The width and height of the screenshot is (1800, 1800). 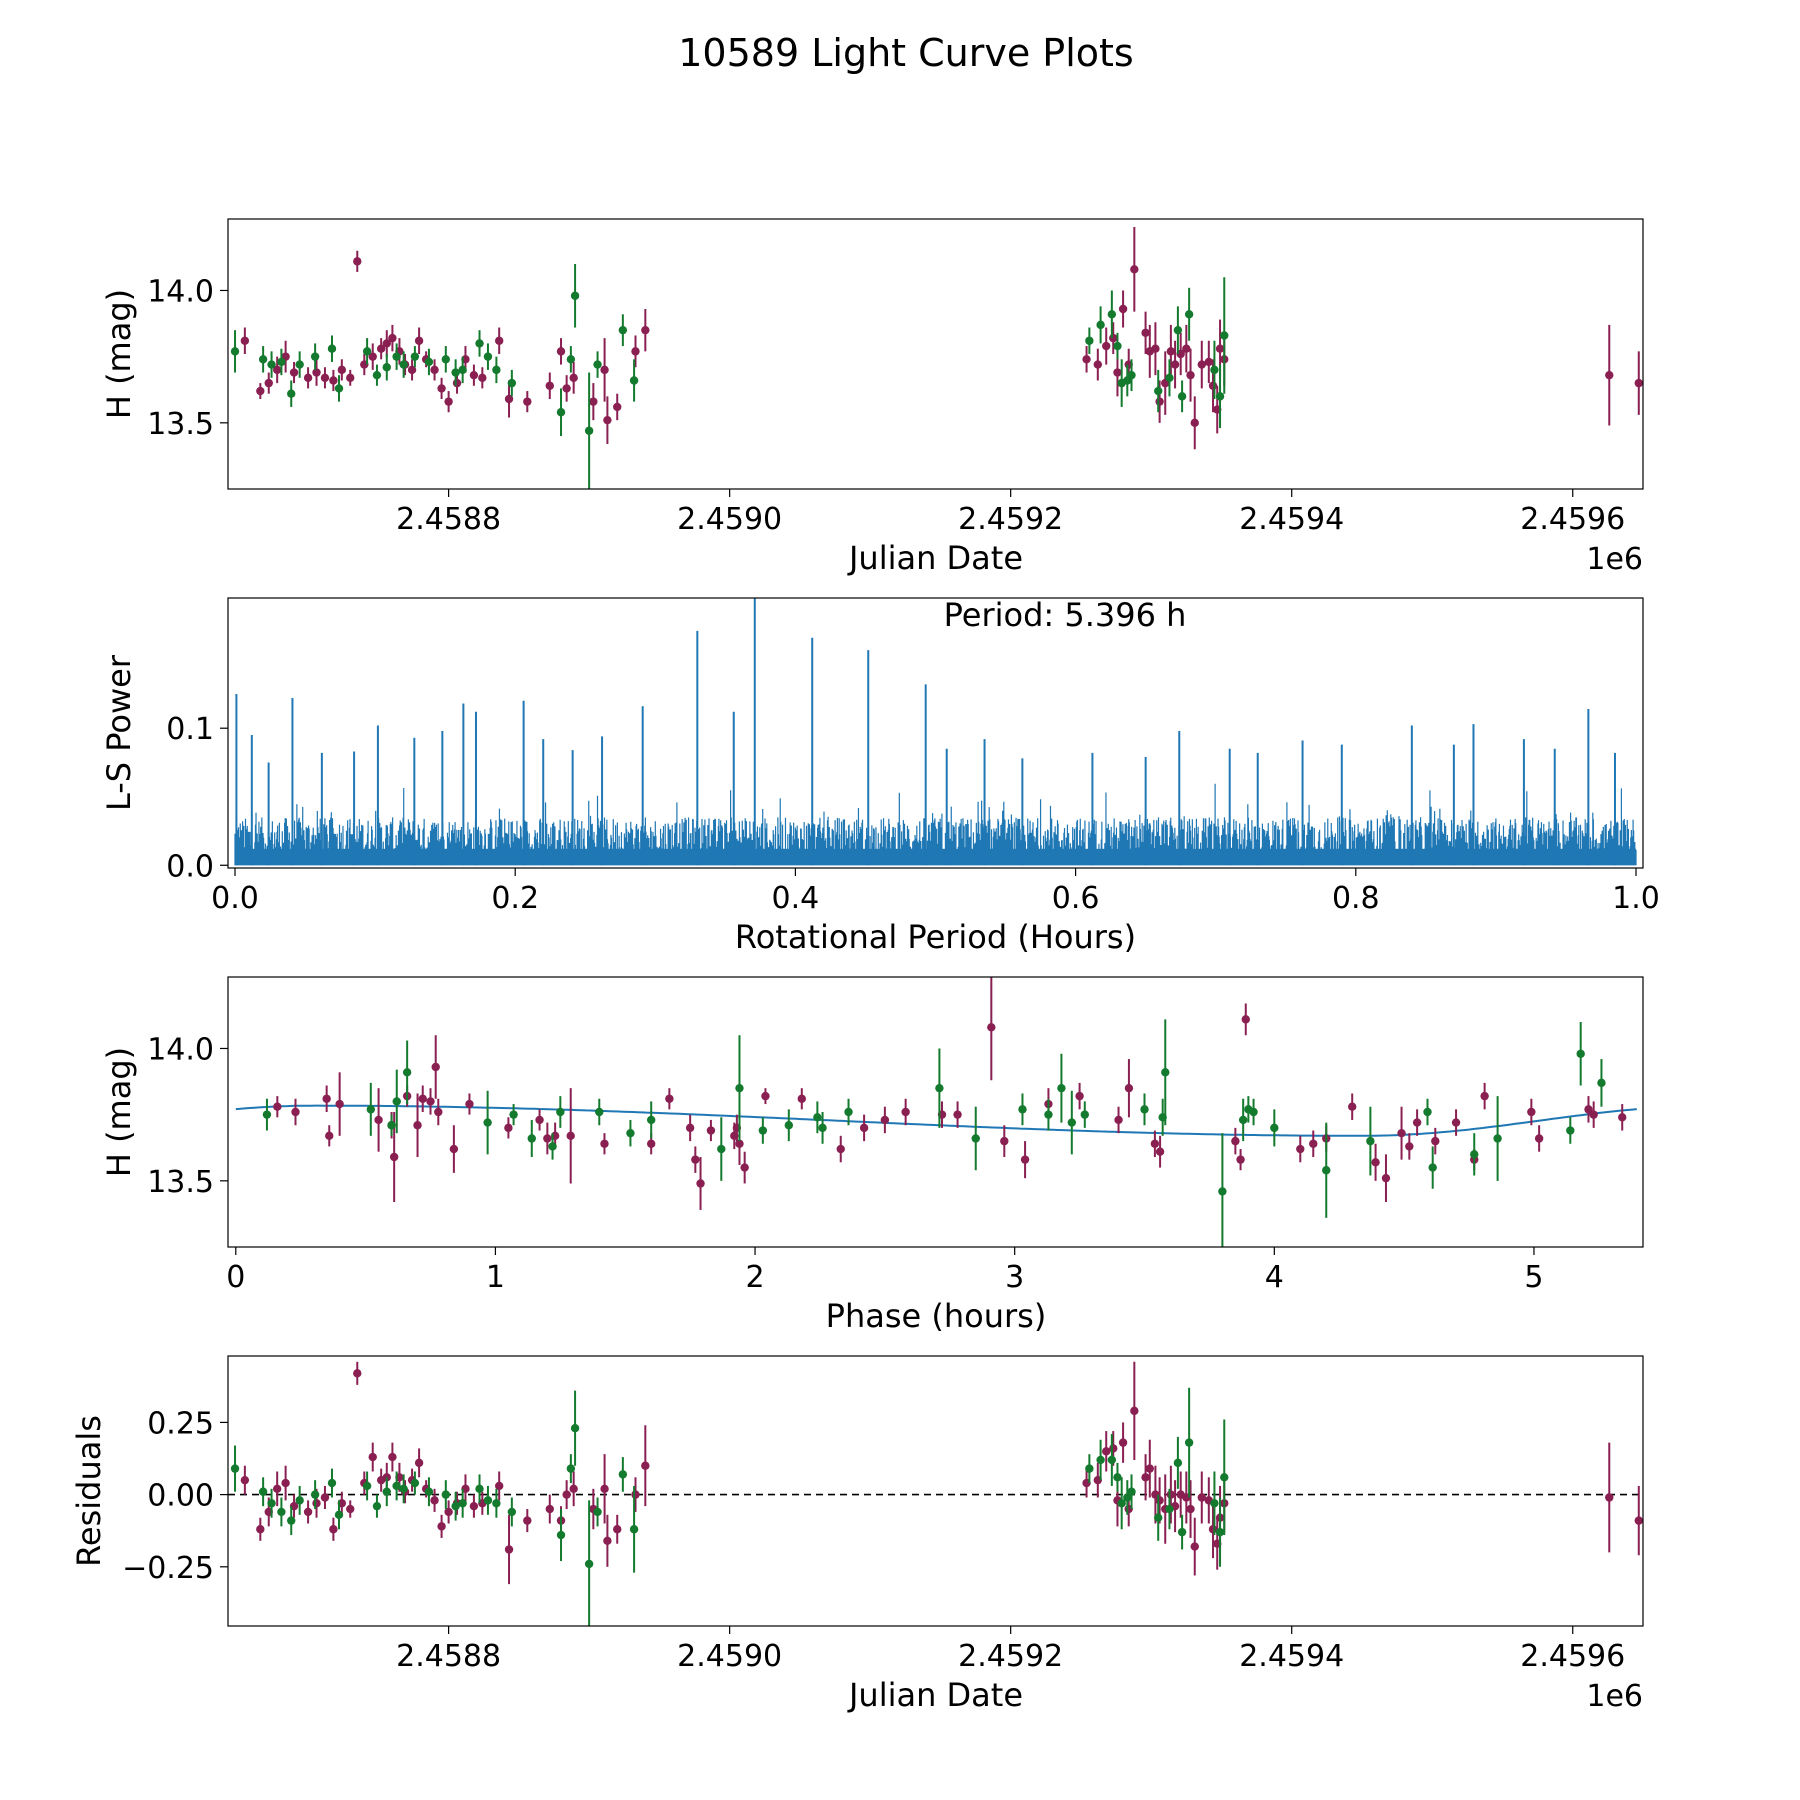 What do you see at coordinates (235, 898) in the screenshot?
I see `periodogram-xtick-label: 0.0` at bounding box center [235, 898].